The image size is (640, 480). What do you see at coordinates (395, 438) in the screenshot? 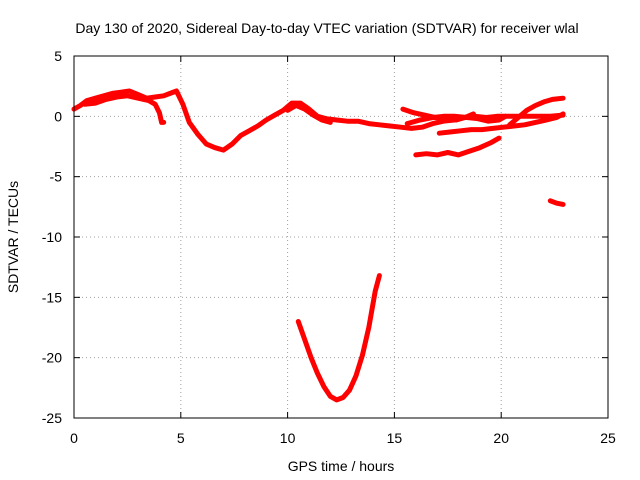
I see `x-tick-label: 15` at bounding box center [395, 438].